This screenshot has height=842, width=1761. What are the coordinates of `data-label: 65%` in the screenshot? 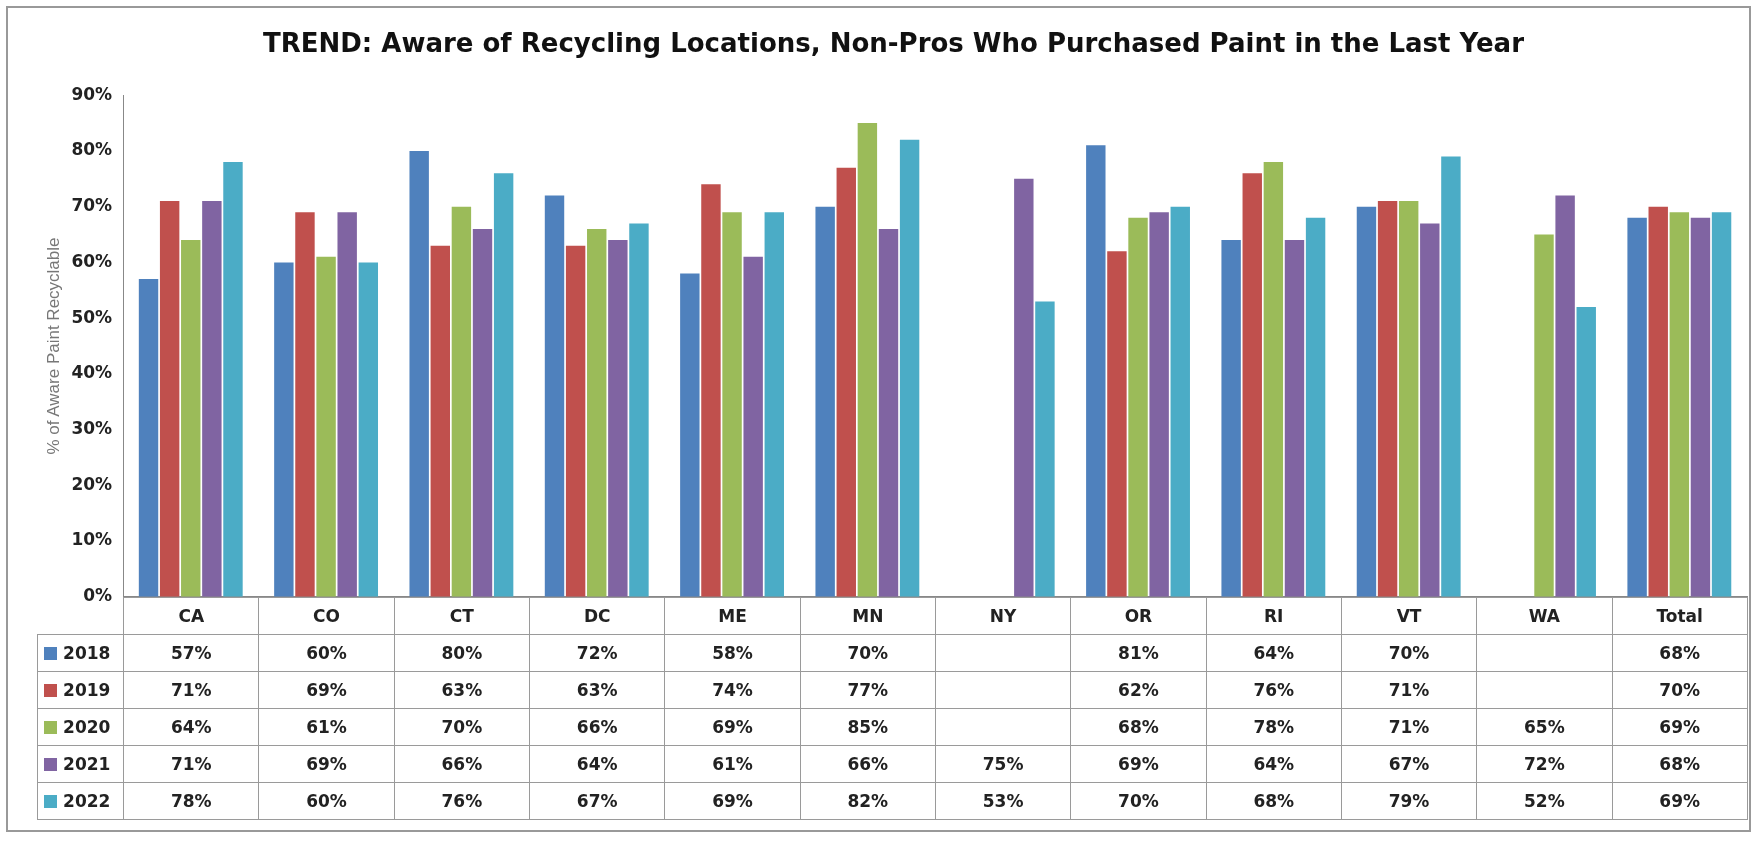 It's located at (1544, 727).